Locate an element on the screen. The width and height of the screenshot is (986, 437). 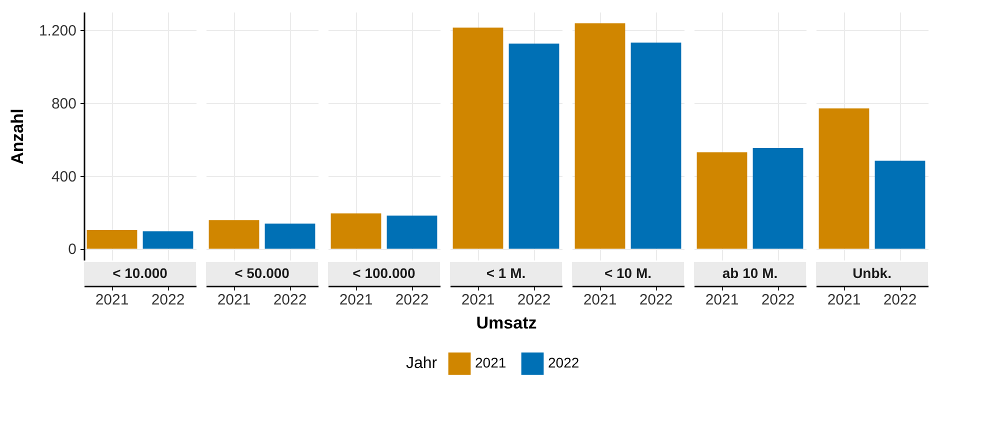
text: < 10 M. is located at coordinates (628, 273).